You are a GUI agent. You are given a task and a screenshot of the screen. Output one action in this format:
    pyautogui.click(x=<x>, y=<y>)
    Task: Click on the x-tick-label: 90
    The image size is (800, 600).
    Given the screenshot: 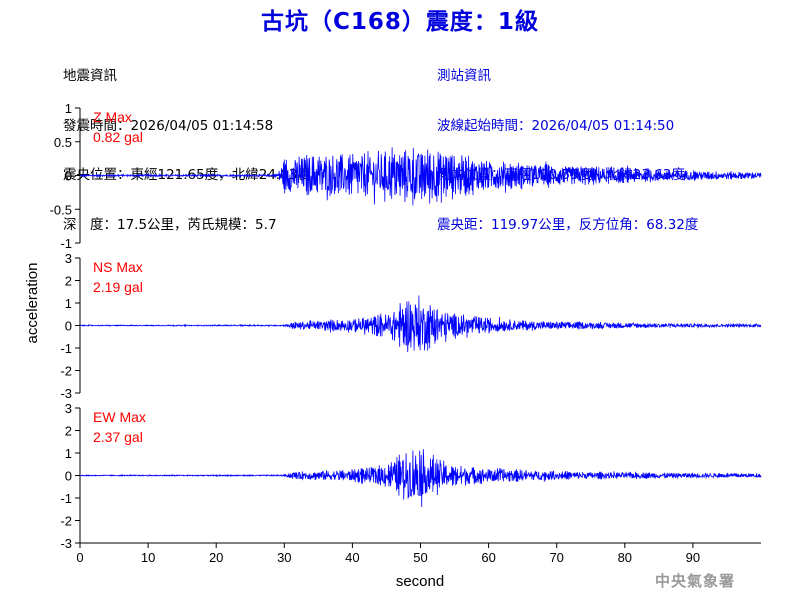 What is the action you would take?
    pyautogui.click(x=693, y=557)
    